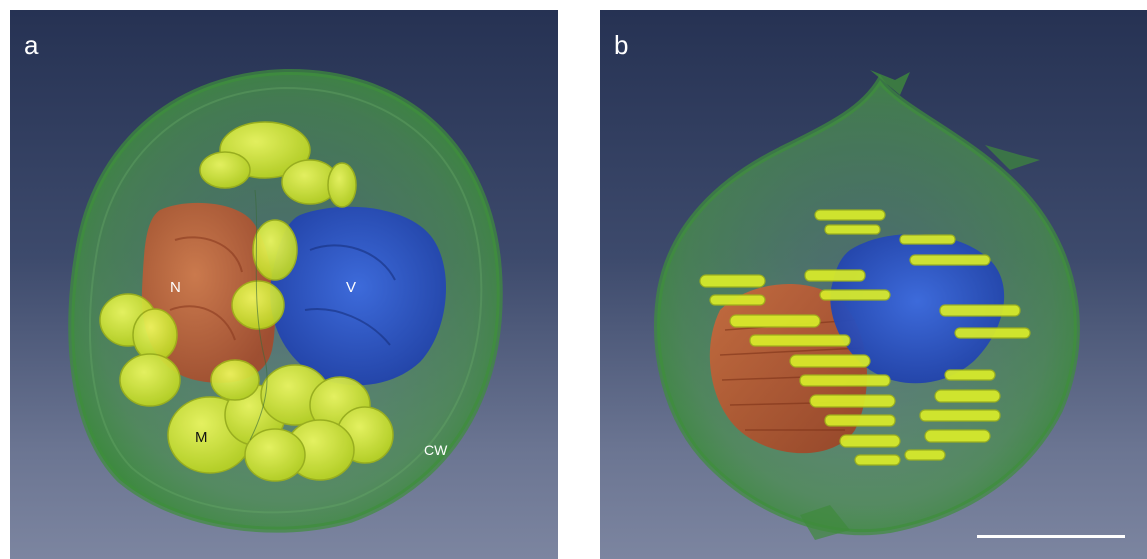 This screenshot has height=559, width=1147. Describe the element at coordinates (31, 45) in the screenshot. I see `panel-a-letter: a` at that location.